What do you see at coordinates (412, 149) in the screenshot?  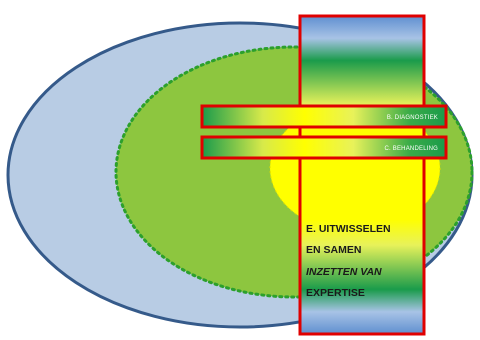 I see `bar-behandeling-label: C. BEHANDELING` at bounding box center [412, 149].